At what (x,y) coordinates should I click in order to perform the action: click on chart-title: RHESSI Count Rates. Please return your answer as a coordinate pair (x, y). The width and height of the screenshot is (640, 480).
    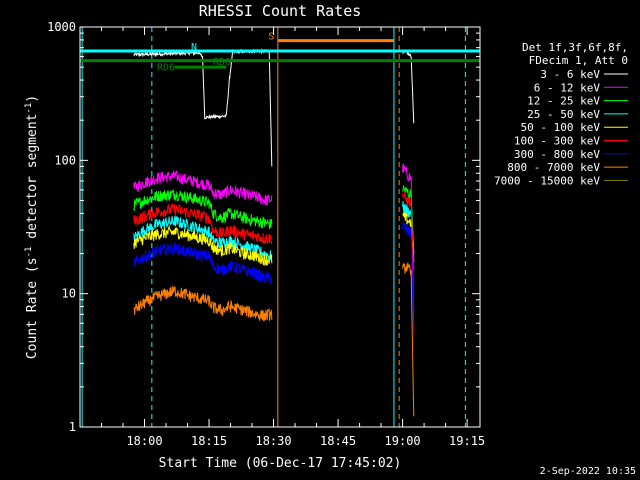
    Looking at the image, I should click on (280, 11).